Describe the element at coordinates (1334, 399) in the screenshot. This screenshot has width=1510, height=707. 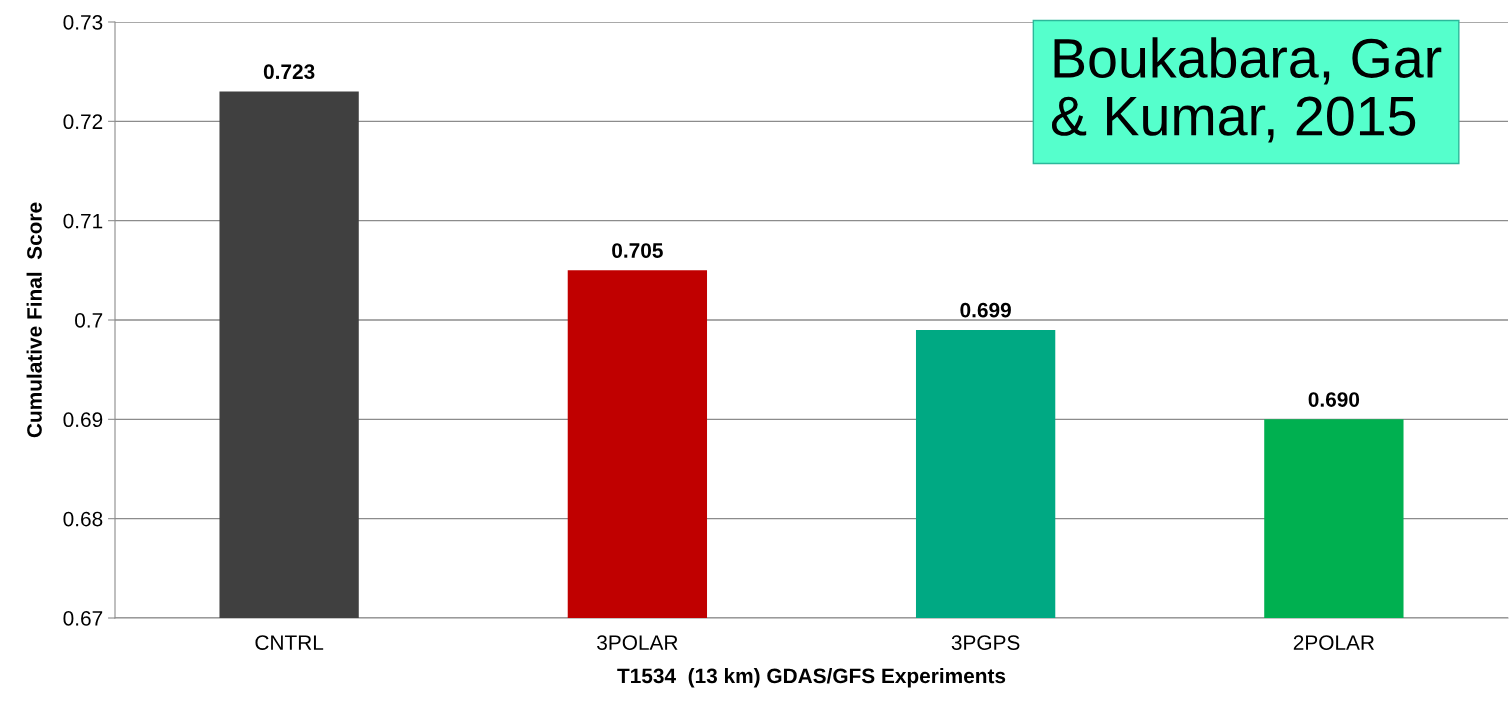
I see `data-label: 0.690` at that location.